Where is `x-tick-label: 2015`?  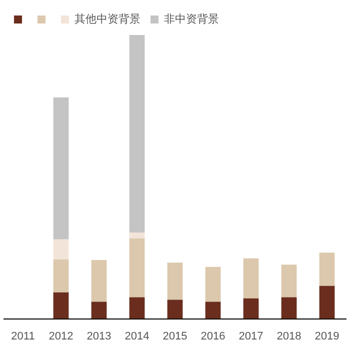
x-tick-label: 2015 is located at coordinates (175, 336).